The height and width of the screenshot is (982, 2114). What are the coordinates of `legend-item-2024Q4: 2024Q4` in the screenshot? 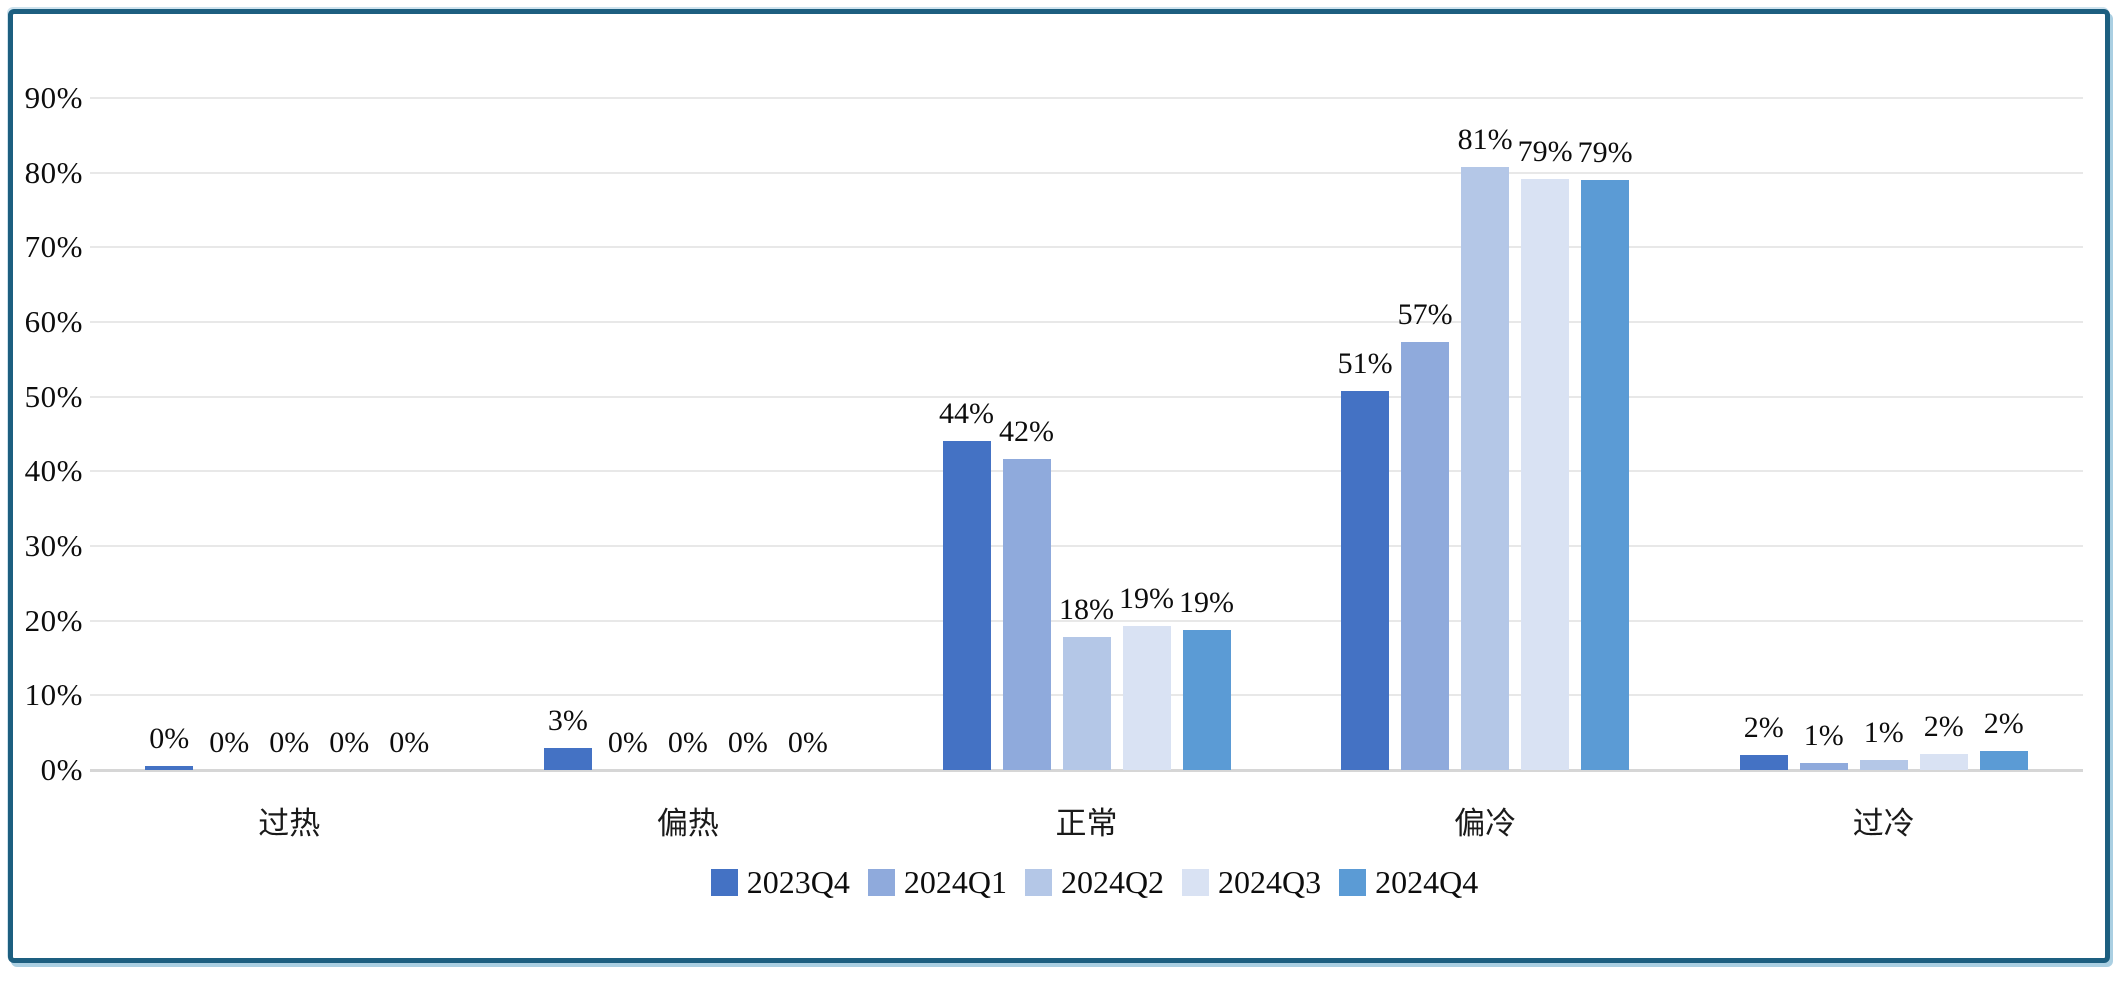 It's located at (1408, 882).